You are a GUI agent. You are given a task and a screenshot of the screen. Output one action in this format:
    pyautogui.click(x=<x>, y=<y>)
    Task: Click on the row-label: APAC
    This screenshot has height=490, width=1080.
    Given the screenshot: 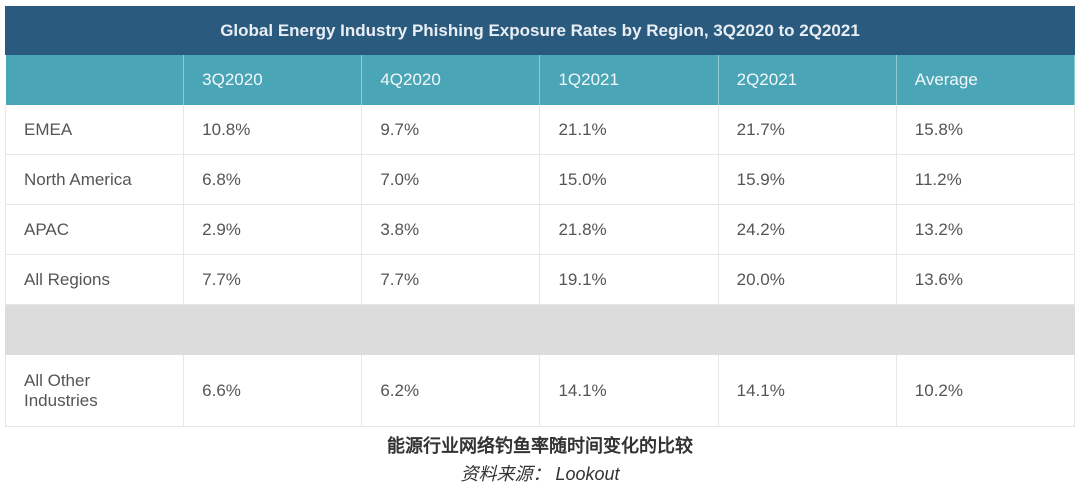 What is the action you would take?
    pyautogui.click(x=94, y=229)
    